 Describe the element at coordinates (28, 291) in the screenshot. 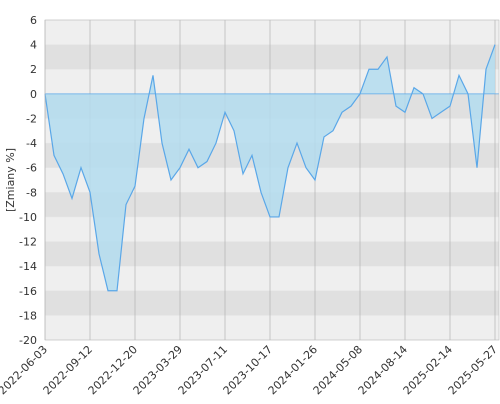

I see `y-tick-label: -16` at that location.